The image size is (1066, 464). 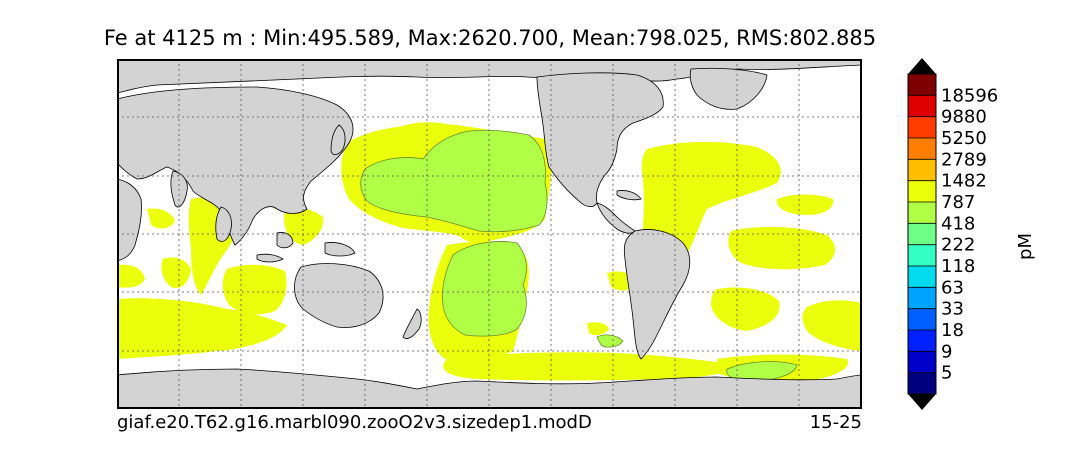 What do you see at coordinates (964, 181) in the screenshot?
I see `colorbar-tick-label: 1482` at bounding box center [964, 181].